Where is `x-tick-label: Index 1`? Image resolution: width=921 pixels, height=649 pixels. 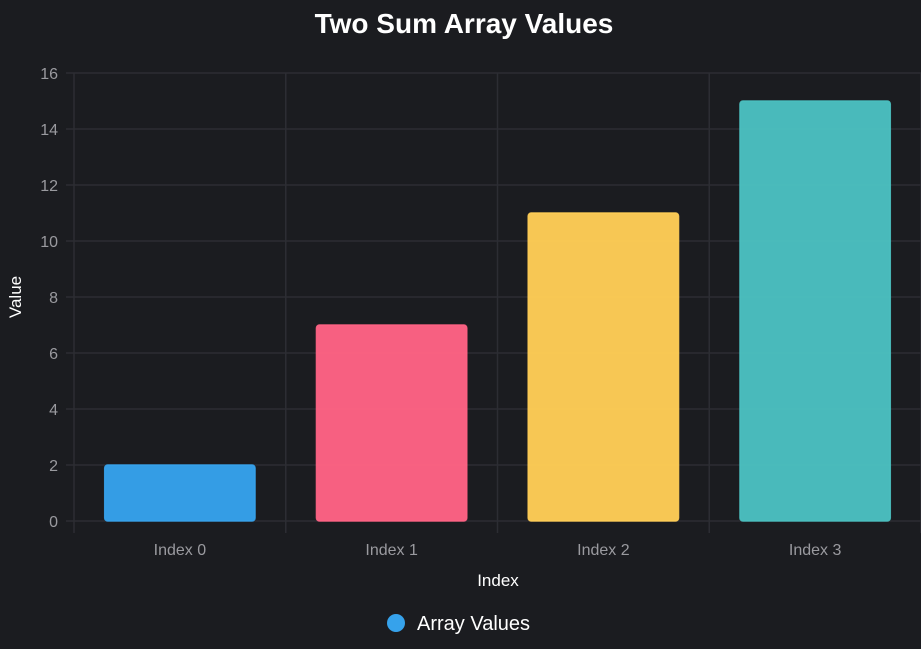 x-tick-label: Index 1 is located at coordinates (391, 550).